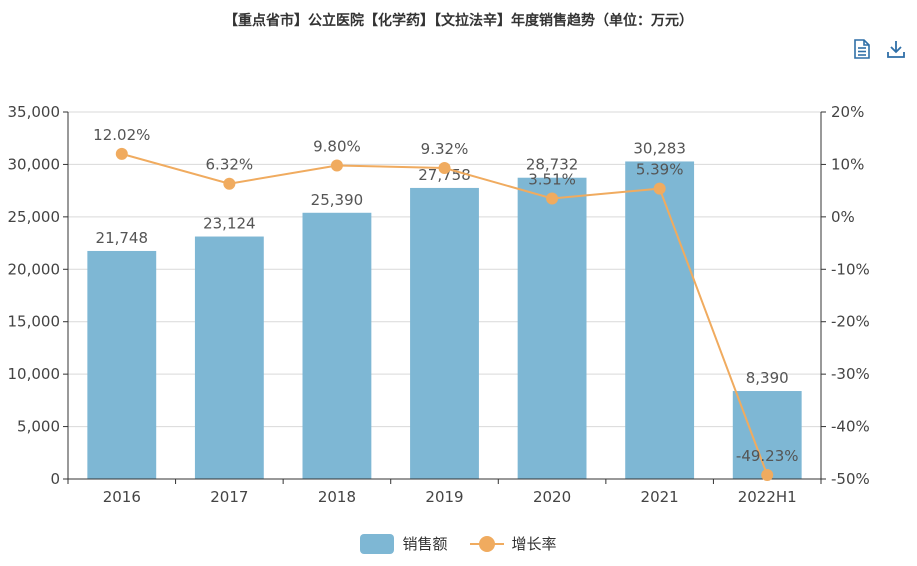 The width and height of the screenshot is (917, 566). What do you see at coordinates (552, 179) in the screenshot?
I see `growth-data-label: 3.51%` at bounding box center [552, 179].